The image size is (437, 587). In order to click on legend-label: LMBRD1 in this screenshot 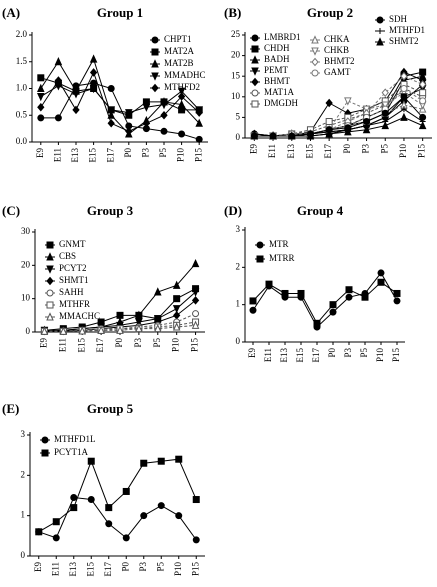, I will do `click(282, 37)`.